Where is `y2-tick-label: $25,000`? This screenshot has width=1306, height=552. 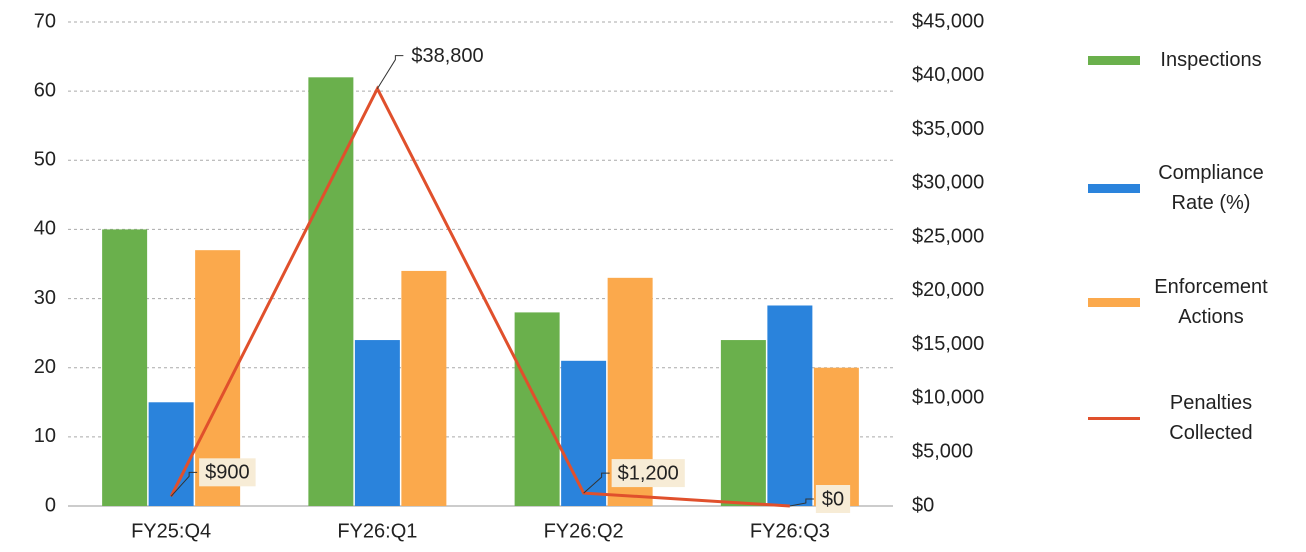
y2-tick-label: $25,000 is located at coordinates (948, 236).